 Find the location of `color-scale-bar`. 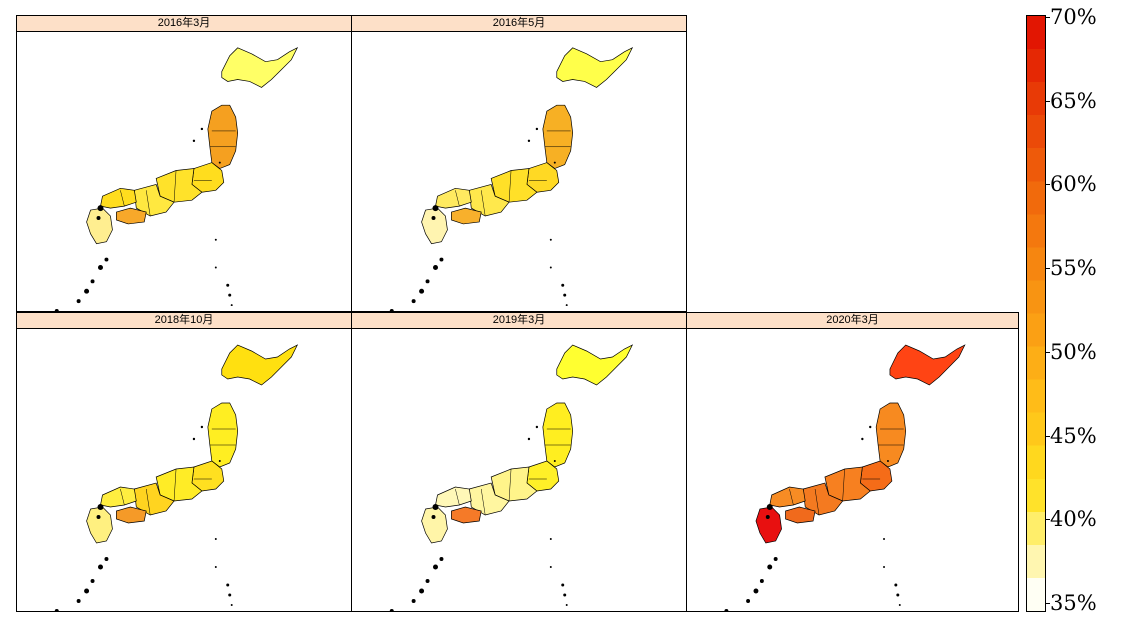

color-scale-bar is located at coordinates (1036, 313).